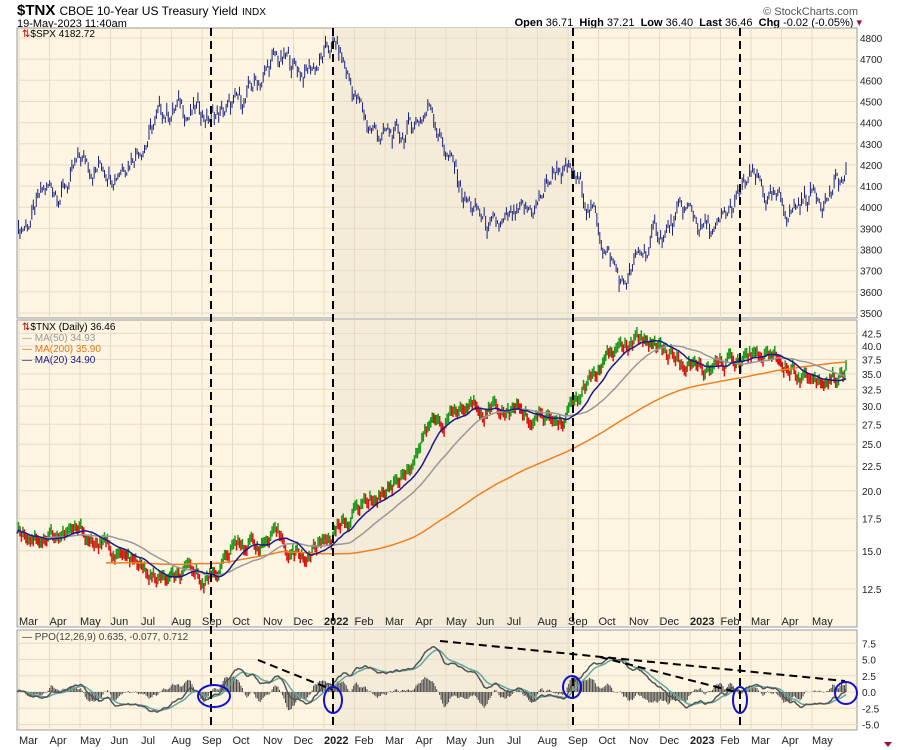  I want to click on symbol-name: CBOE 10-Year US Treasury Yield, so click(148, 11).